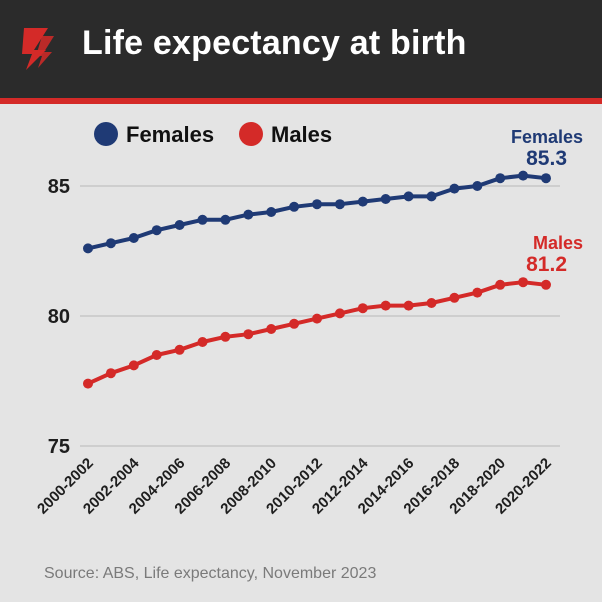 This screenshot has width=602, height=602. I want to click on page-title: Life expectancy at birth, so click(274, 43).